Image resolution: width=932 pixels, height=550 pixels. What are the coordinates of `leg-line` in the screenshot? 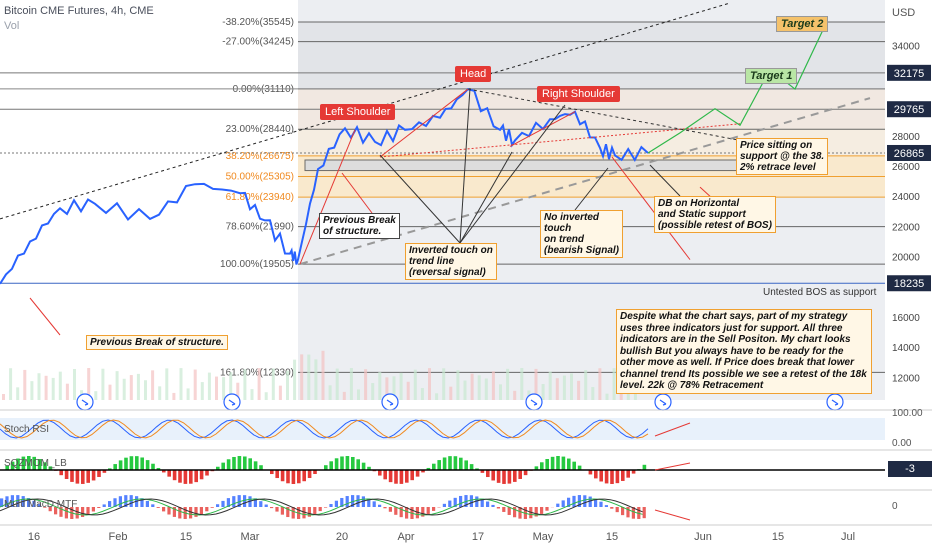 It's located at (542, 129).